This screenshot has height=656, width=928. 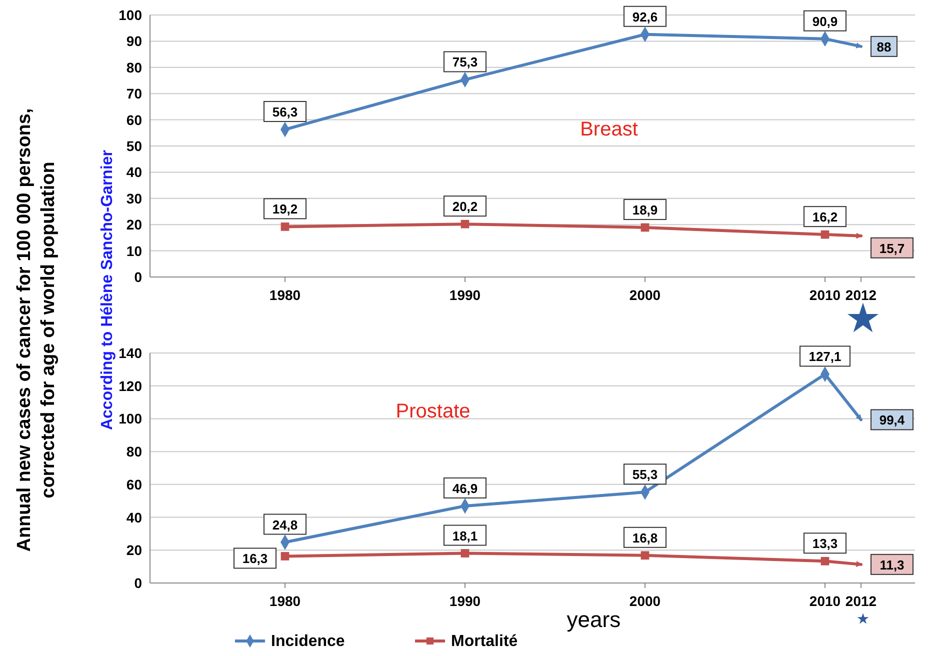 I want to click on data-label: 18,1, so click(x=465, y=536).